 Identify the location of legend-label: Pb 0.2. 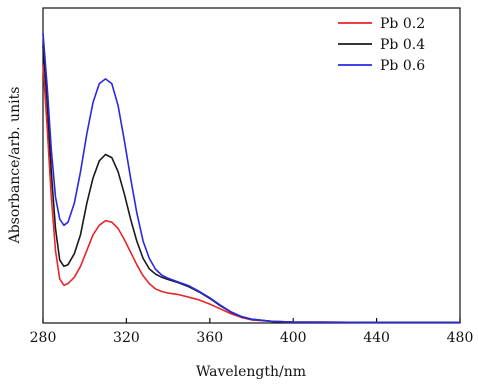
(402, 24).